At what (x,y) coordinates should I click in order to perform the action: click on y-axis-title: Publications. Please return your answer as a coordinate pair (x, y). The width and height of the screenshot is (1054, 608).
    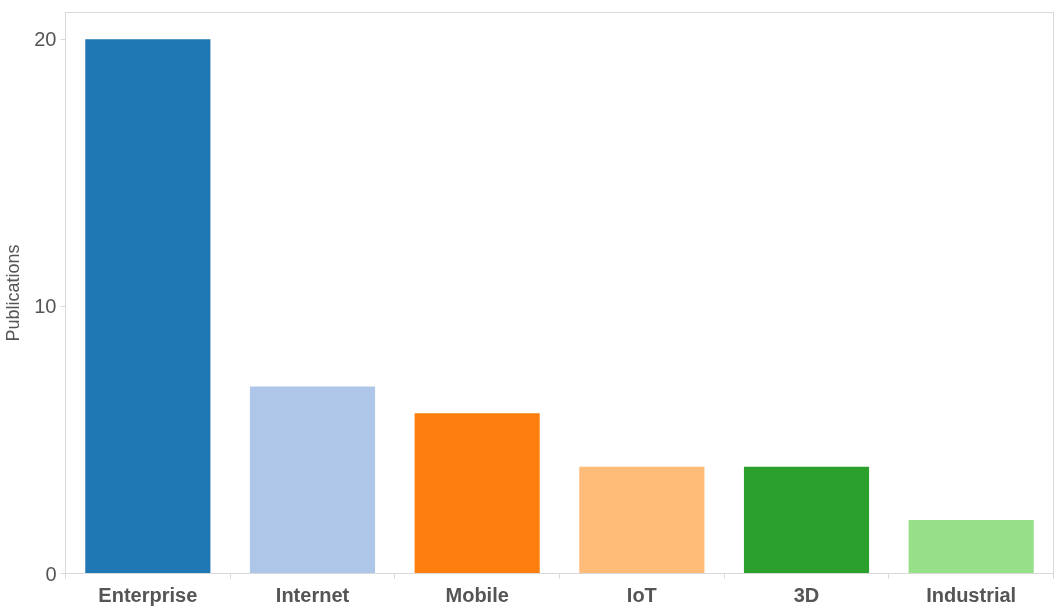
    Looking at the image, I should click on (13, 293).